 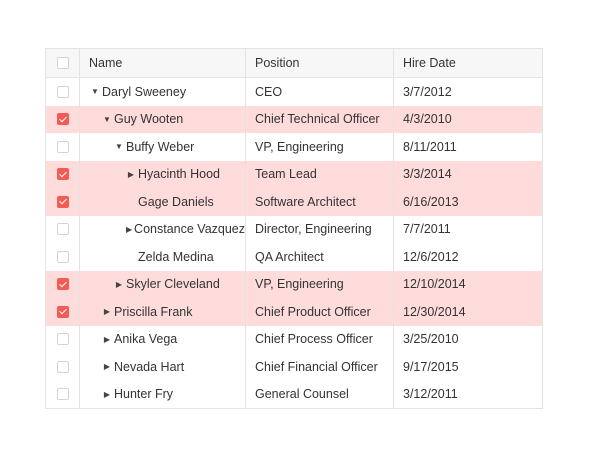 I want to click on employee-name: Guy Wooten, so click(x=149, y=119).